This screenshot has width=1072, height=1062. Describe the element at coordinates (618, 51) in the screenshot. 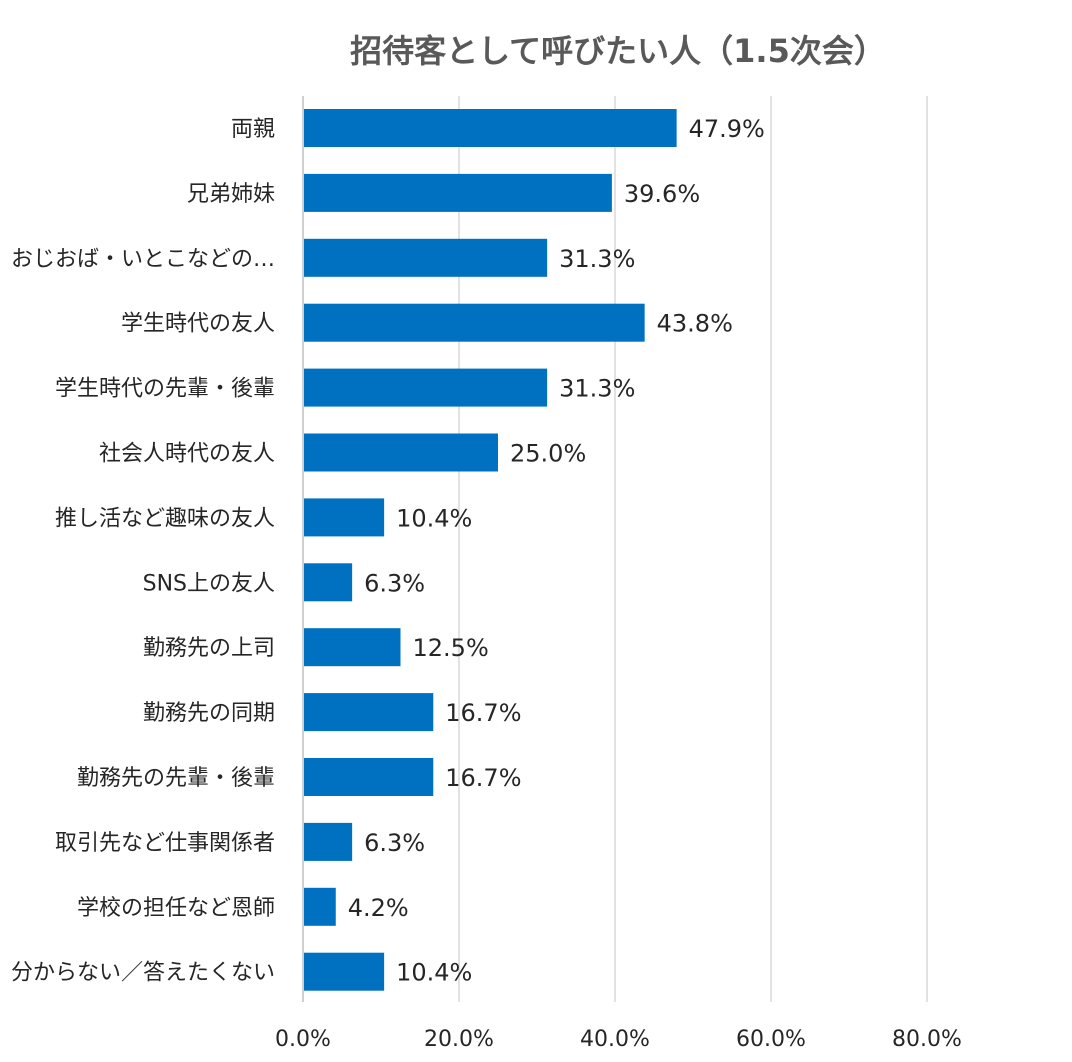

I see `chart-title: 招待客として呼びたい人（1.5次会）` at that location.